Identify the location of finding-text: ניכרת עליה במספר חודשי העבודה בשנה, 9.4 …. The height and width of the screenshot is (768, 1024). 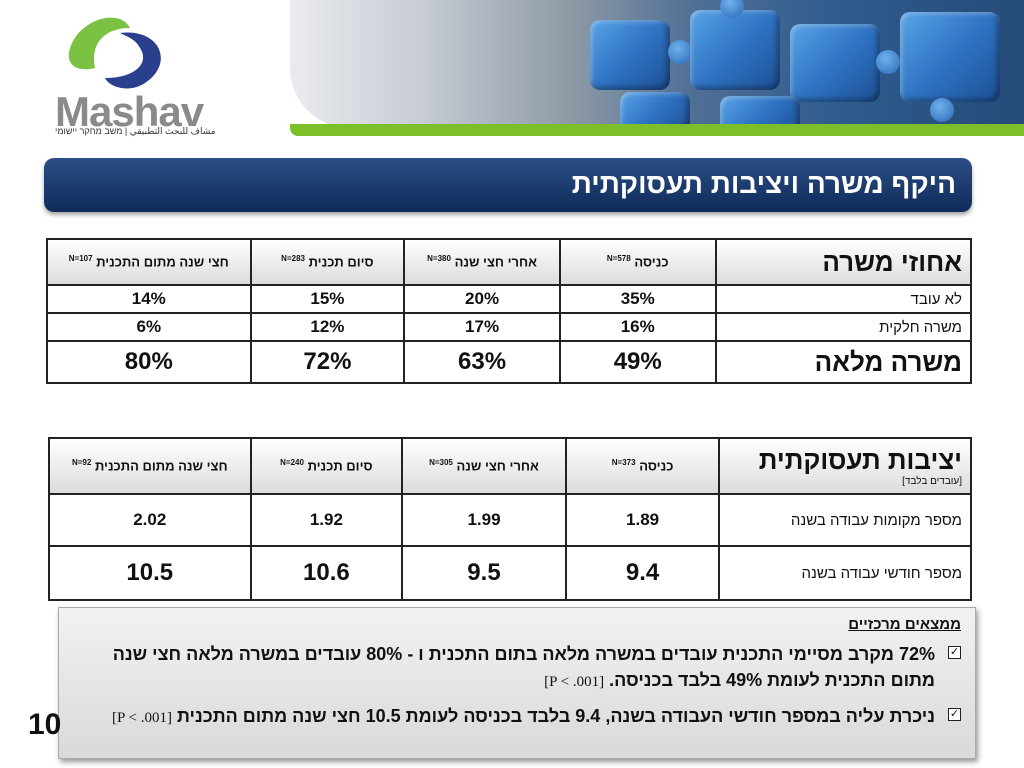
(556, 716).